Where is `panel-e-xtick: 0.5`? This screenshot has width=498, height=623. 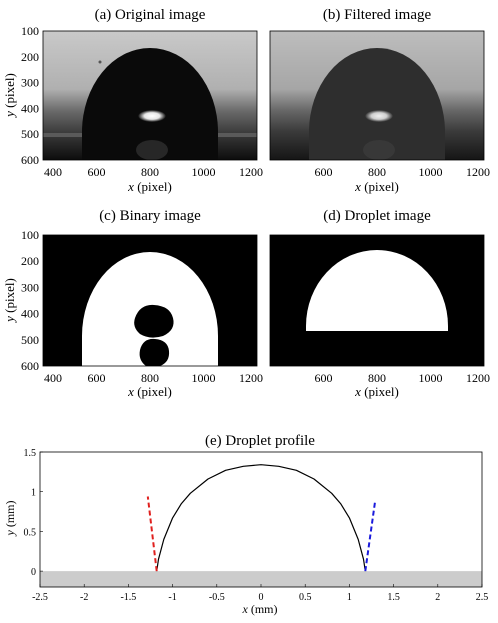 panel-e-xtick: 0.5 is located at coordinates (305, 597).